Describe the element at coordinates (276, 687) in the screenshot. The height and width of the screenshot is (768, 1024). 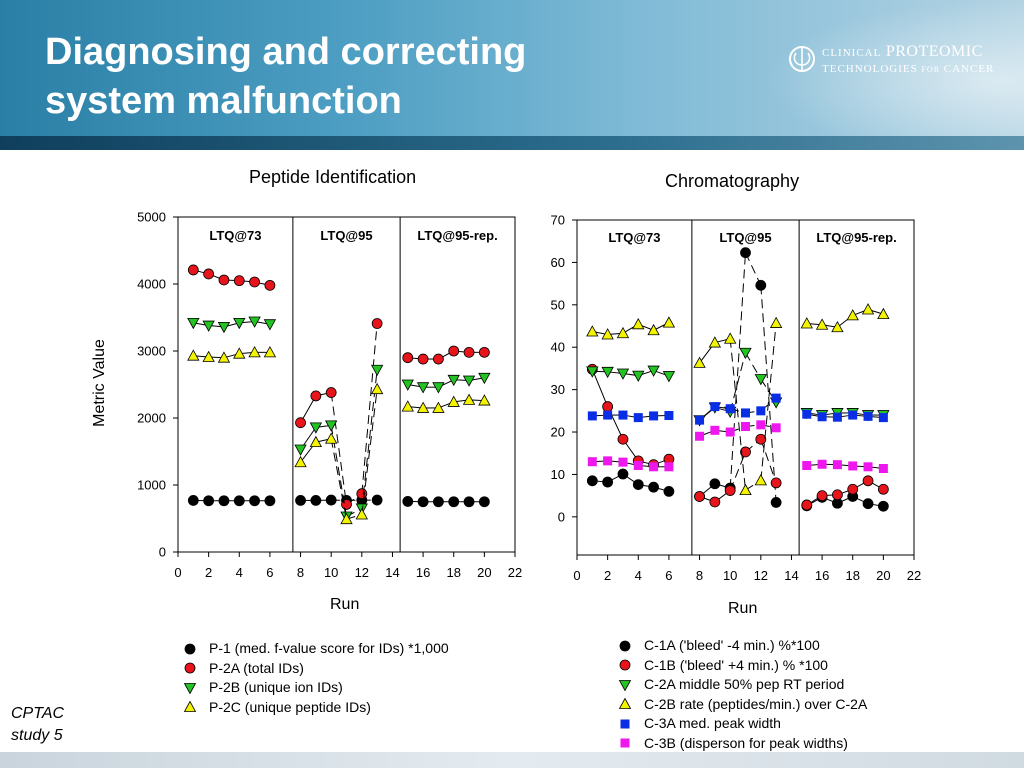
I see `legend-label: P-2B (unique ion IDs)` at that location.